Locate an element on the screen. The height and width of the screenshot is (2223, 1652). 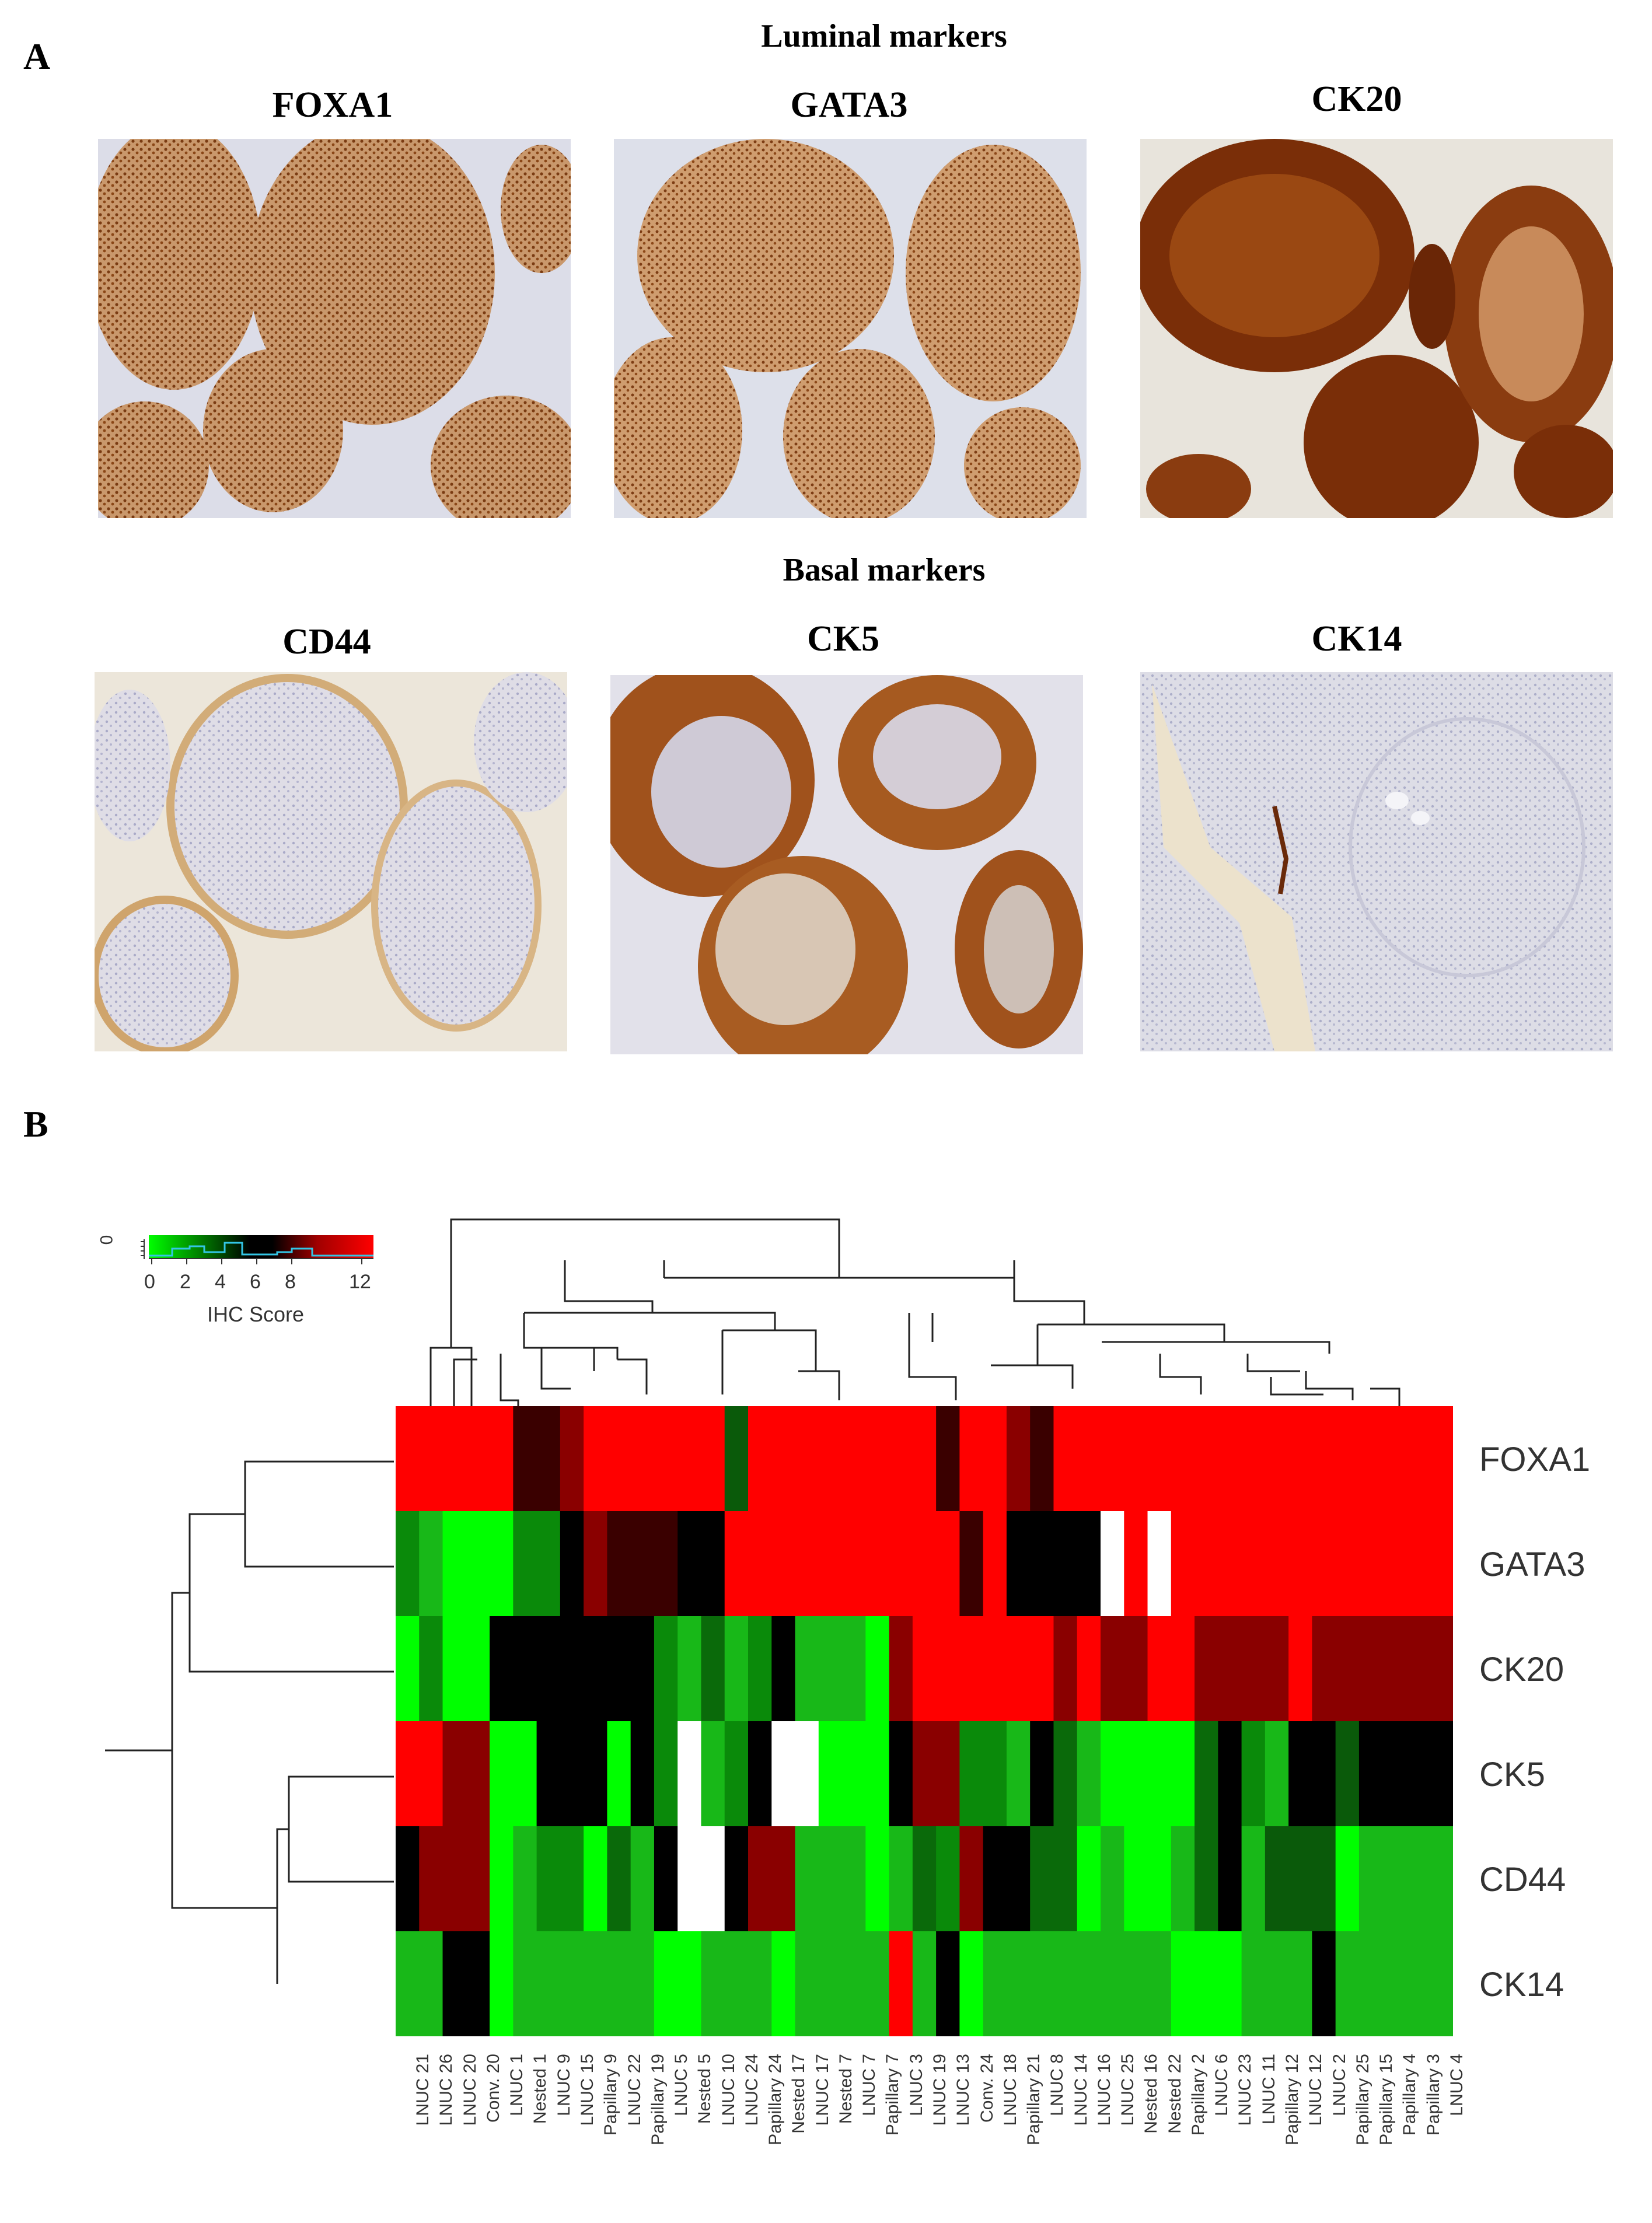
legend-tick-12: 12 is located at coordinates (360, 1282).